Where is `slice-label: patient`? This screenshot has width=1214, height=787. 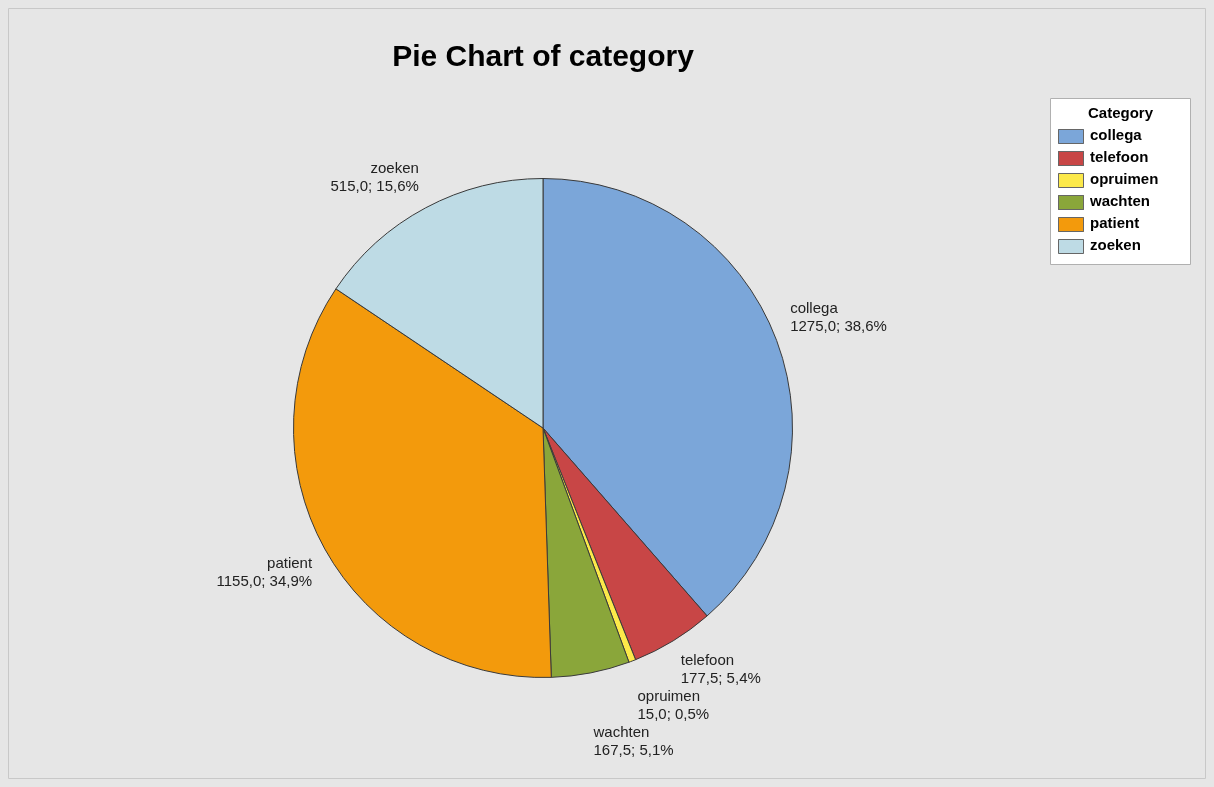
slice-label: patient is located at coordinates (290, 562).